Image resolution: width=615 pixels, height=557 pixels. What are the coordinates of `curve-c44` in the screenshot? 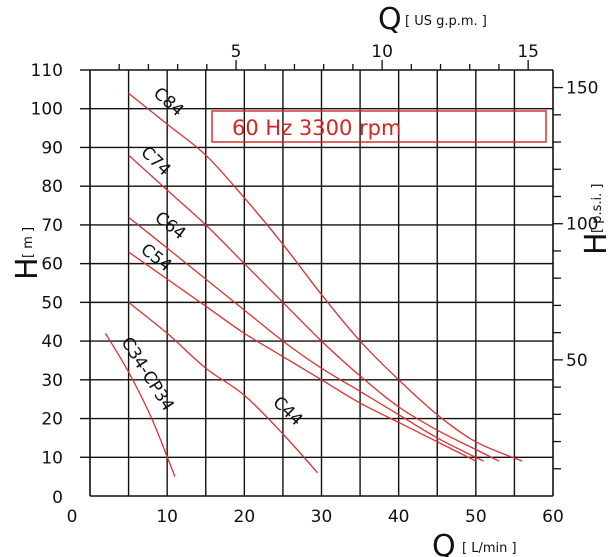 It's located at (223, 387).